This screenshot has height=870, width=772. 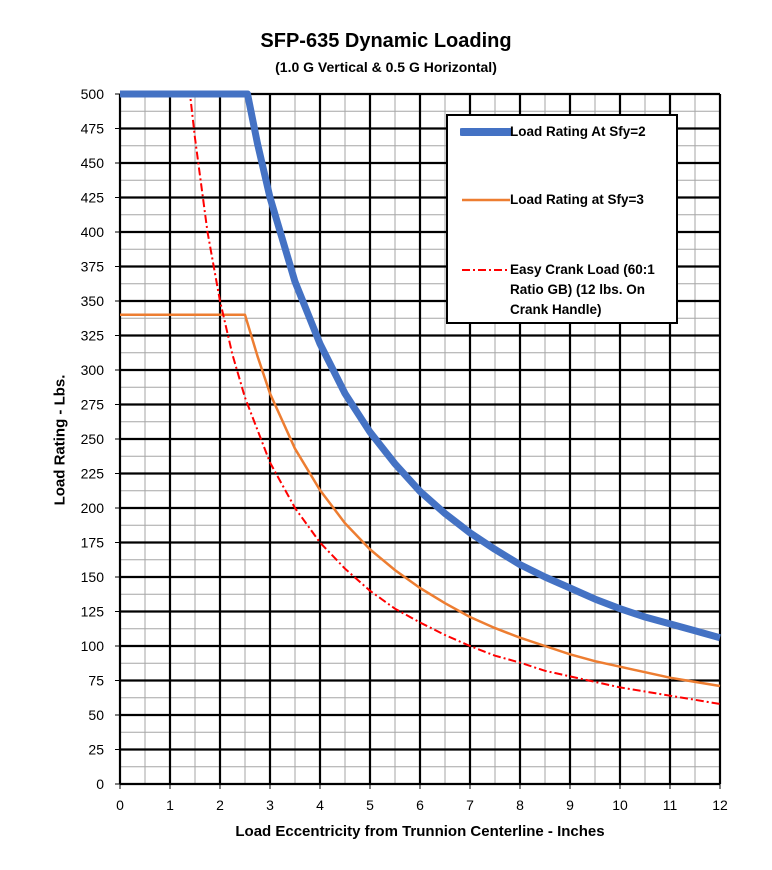 I want to click on x-tick-label: 12, so click(x=720, y=805).